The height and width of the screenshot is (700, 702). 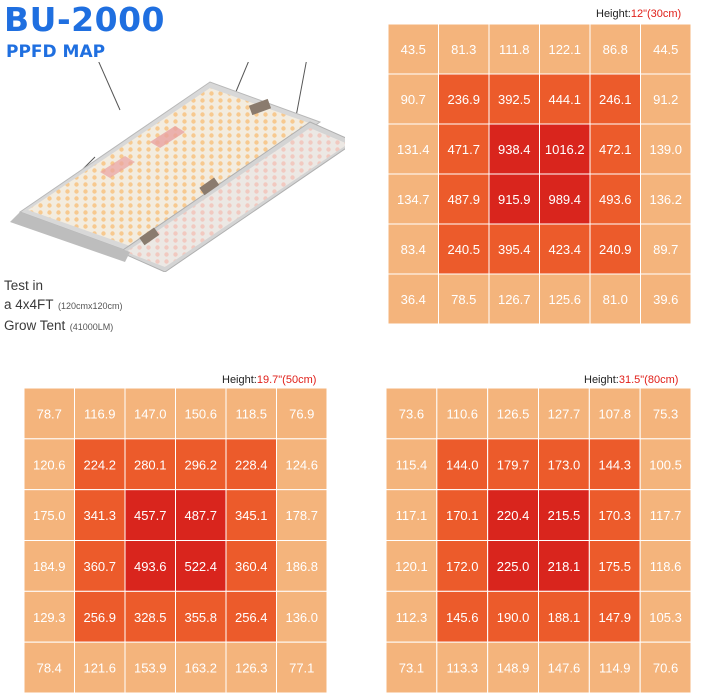 What do you see at coordinates (150, 515) in the screenshot?
I see `heatmap-cell-value: 457.7` at bounding box center [150, 515].